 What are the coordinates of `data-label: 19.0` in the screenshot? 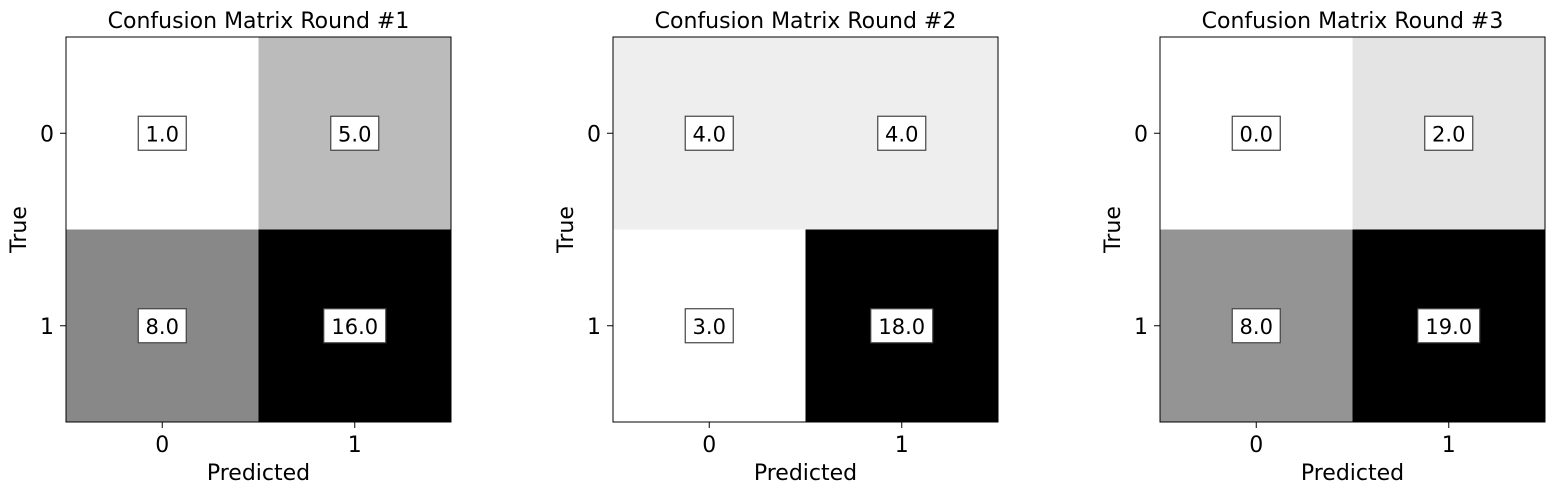 It's located at (1448, 327).